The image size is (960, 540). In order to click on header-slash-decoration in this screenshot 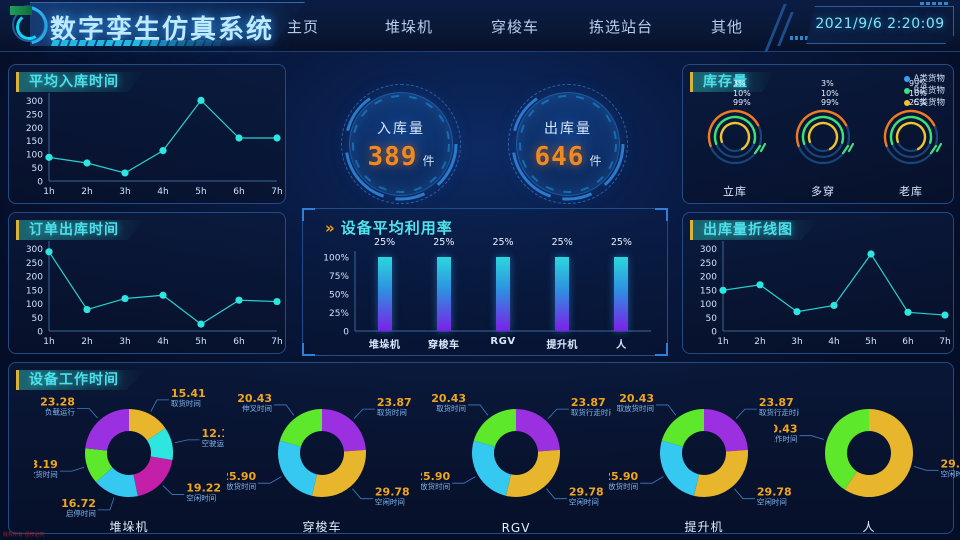, I will do `click(781, 28)`.